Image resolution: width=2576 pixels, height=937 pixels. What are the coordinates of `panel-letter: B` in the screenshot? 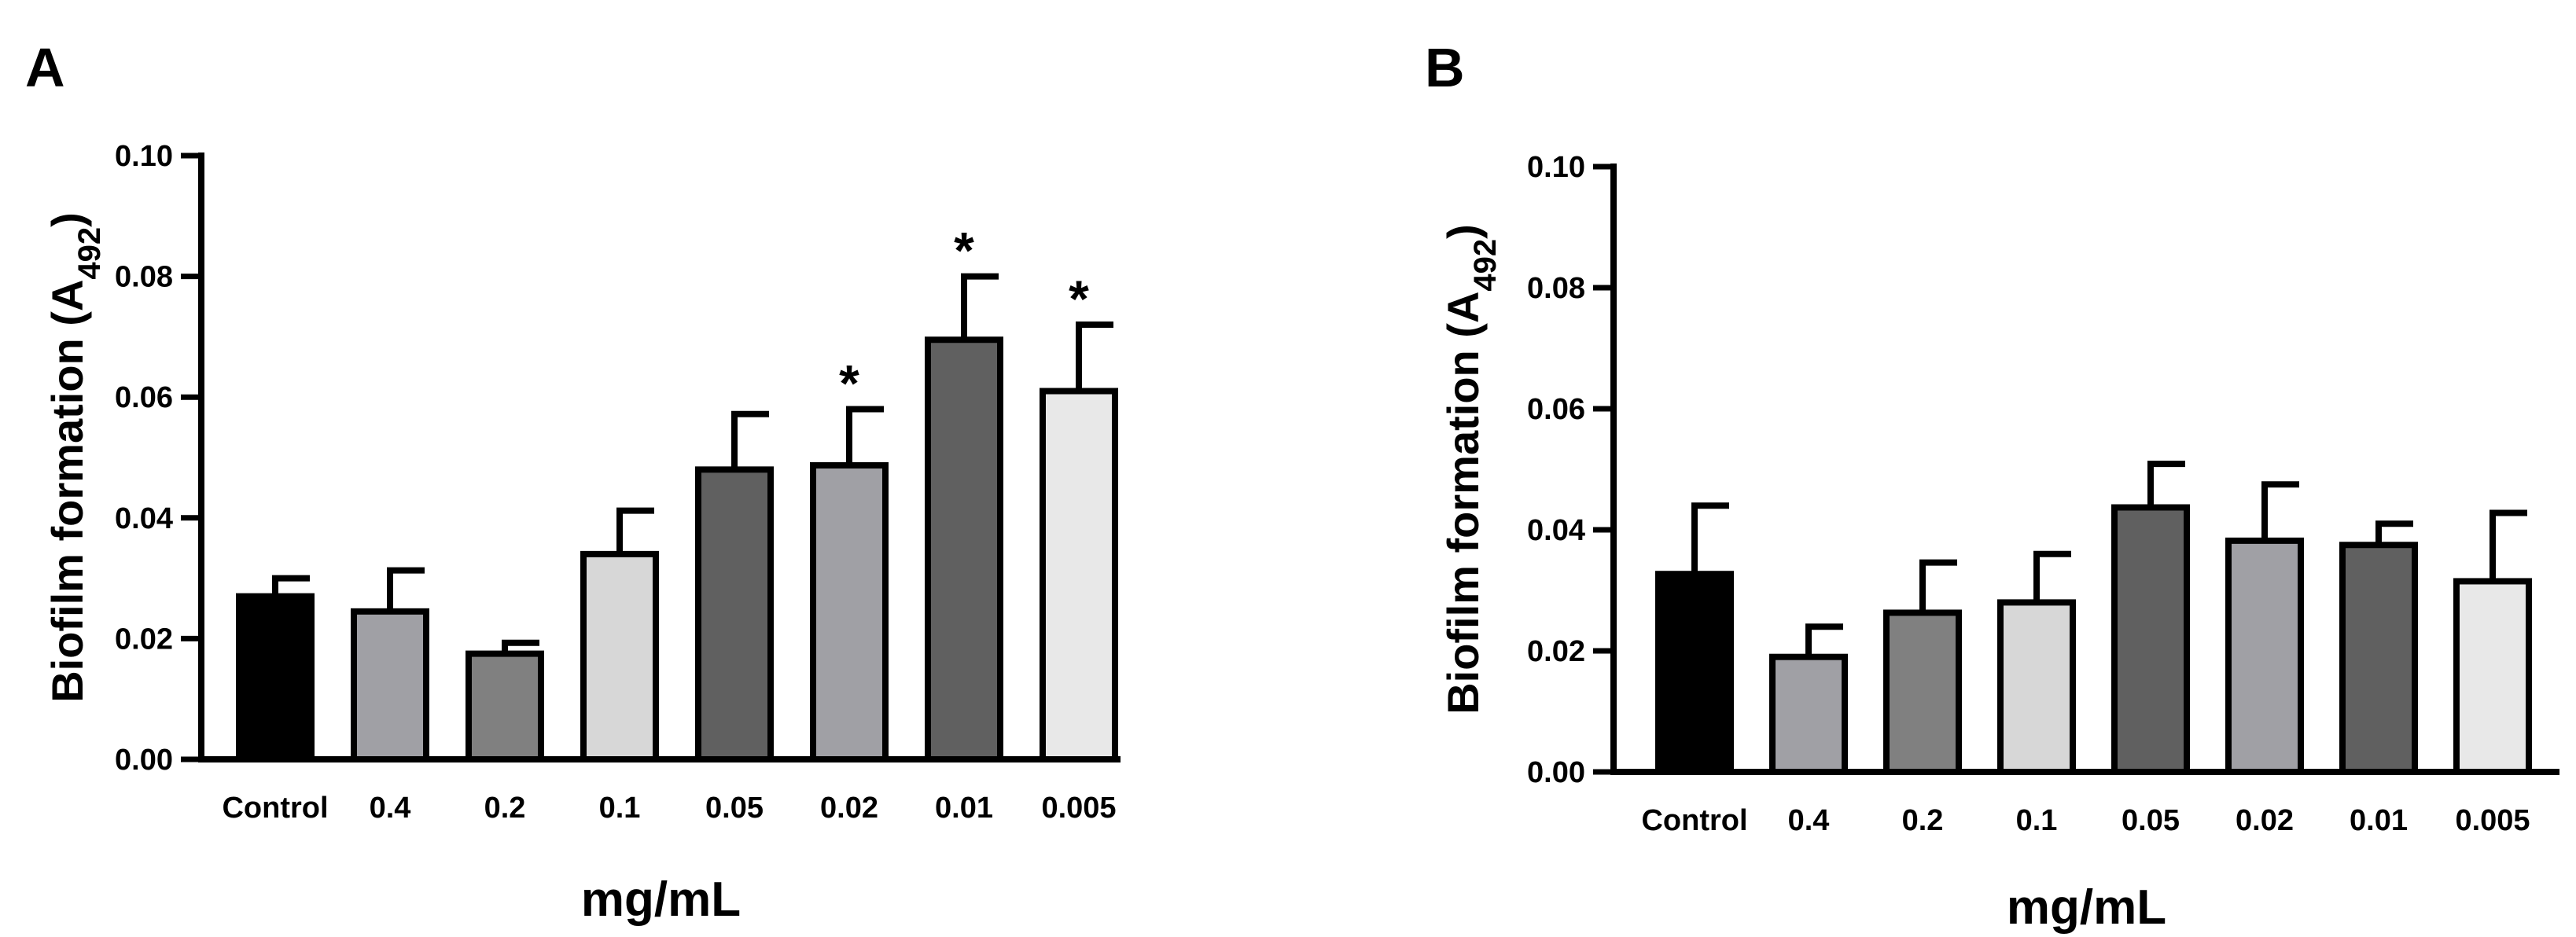 It's located at (1445, 67).